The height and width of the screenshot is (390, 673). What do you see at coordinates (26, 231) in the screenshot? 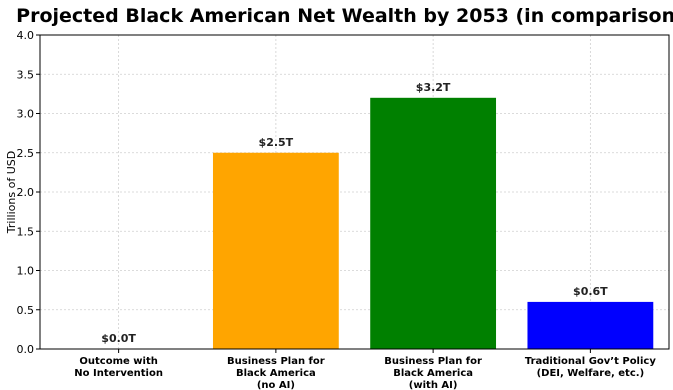
I see `y-tick-label: 1.5` at bounding box center [26, 231].